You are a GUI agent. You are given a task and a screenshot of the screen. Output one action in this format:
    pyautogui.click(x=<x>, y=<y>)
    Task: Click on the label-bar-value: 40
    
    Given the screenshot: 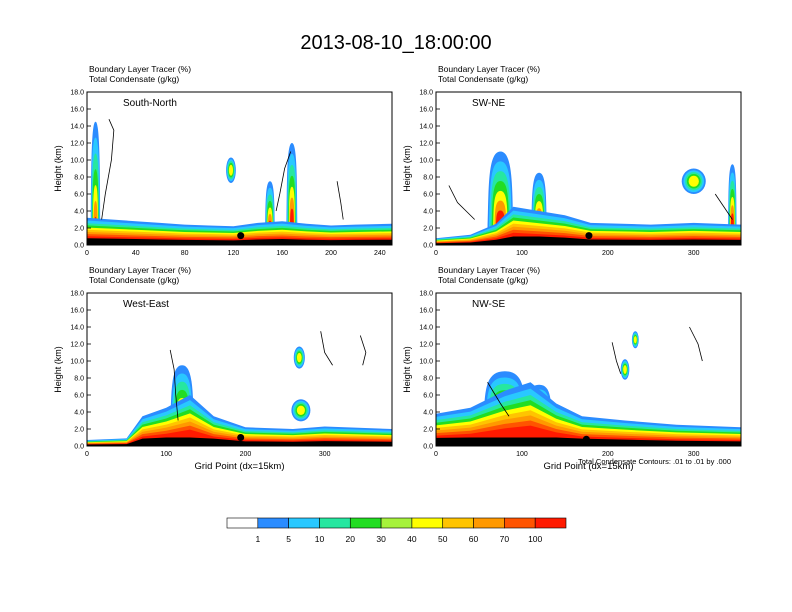 What is the action you would take?
    pyautogui.click(x=412, y=539)
    